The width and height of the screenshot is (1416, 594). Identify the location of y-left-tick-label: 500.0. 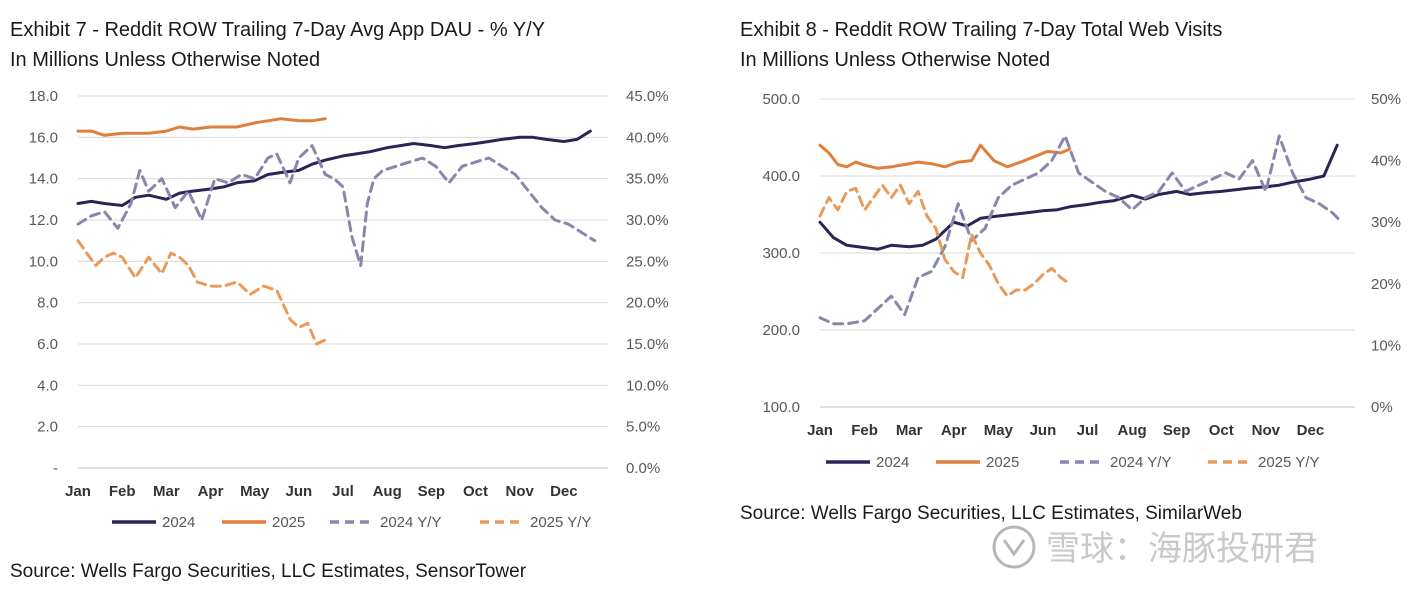
(781, 99).